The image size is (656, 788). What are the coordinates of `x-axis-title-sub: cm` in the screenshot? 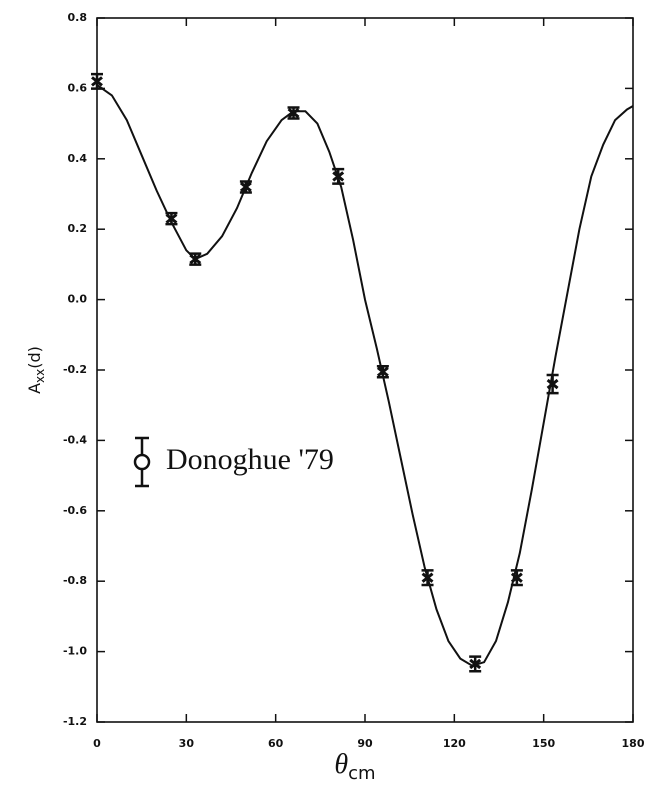 It's located at (361, 773).